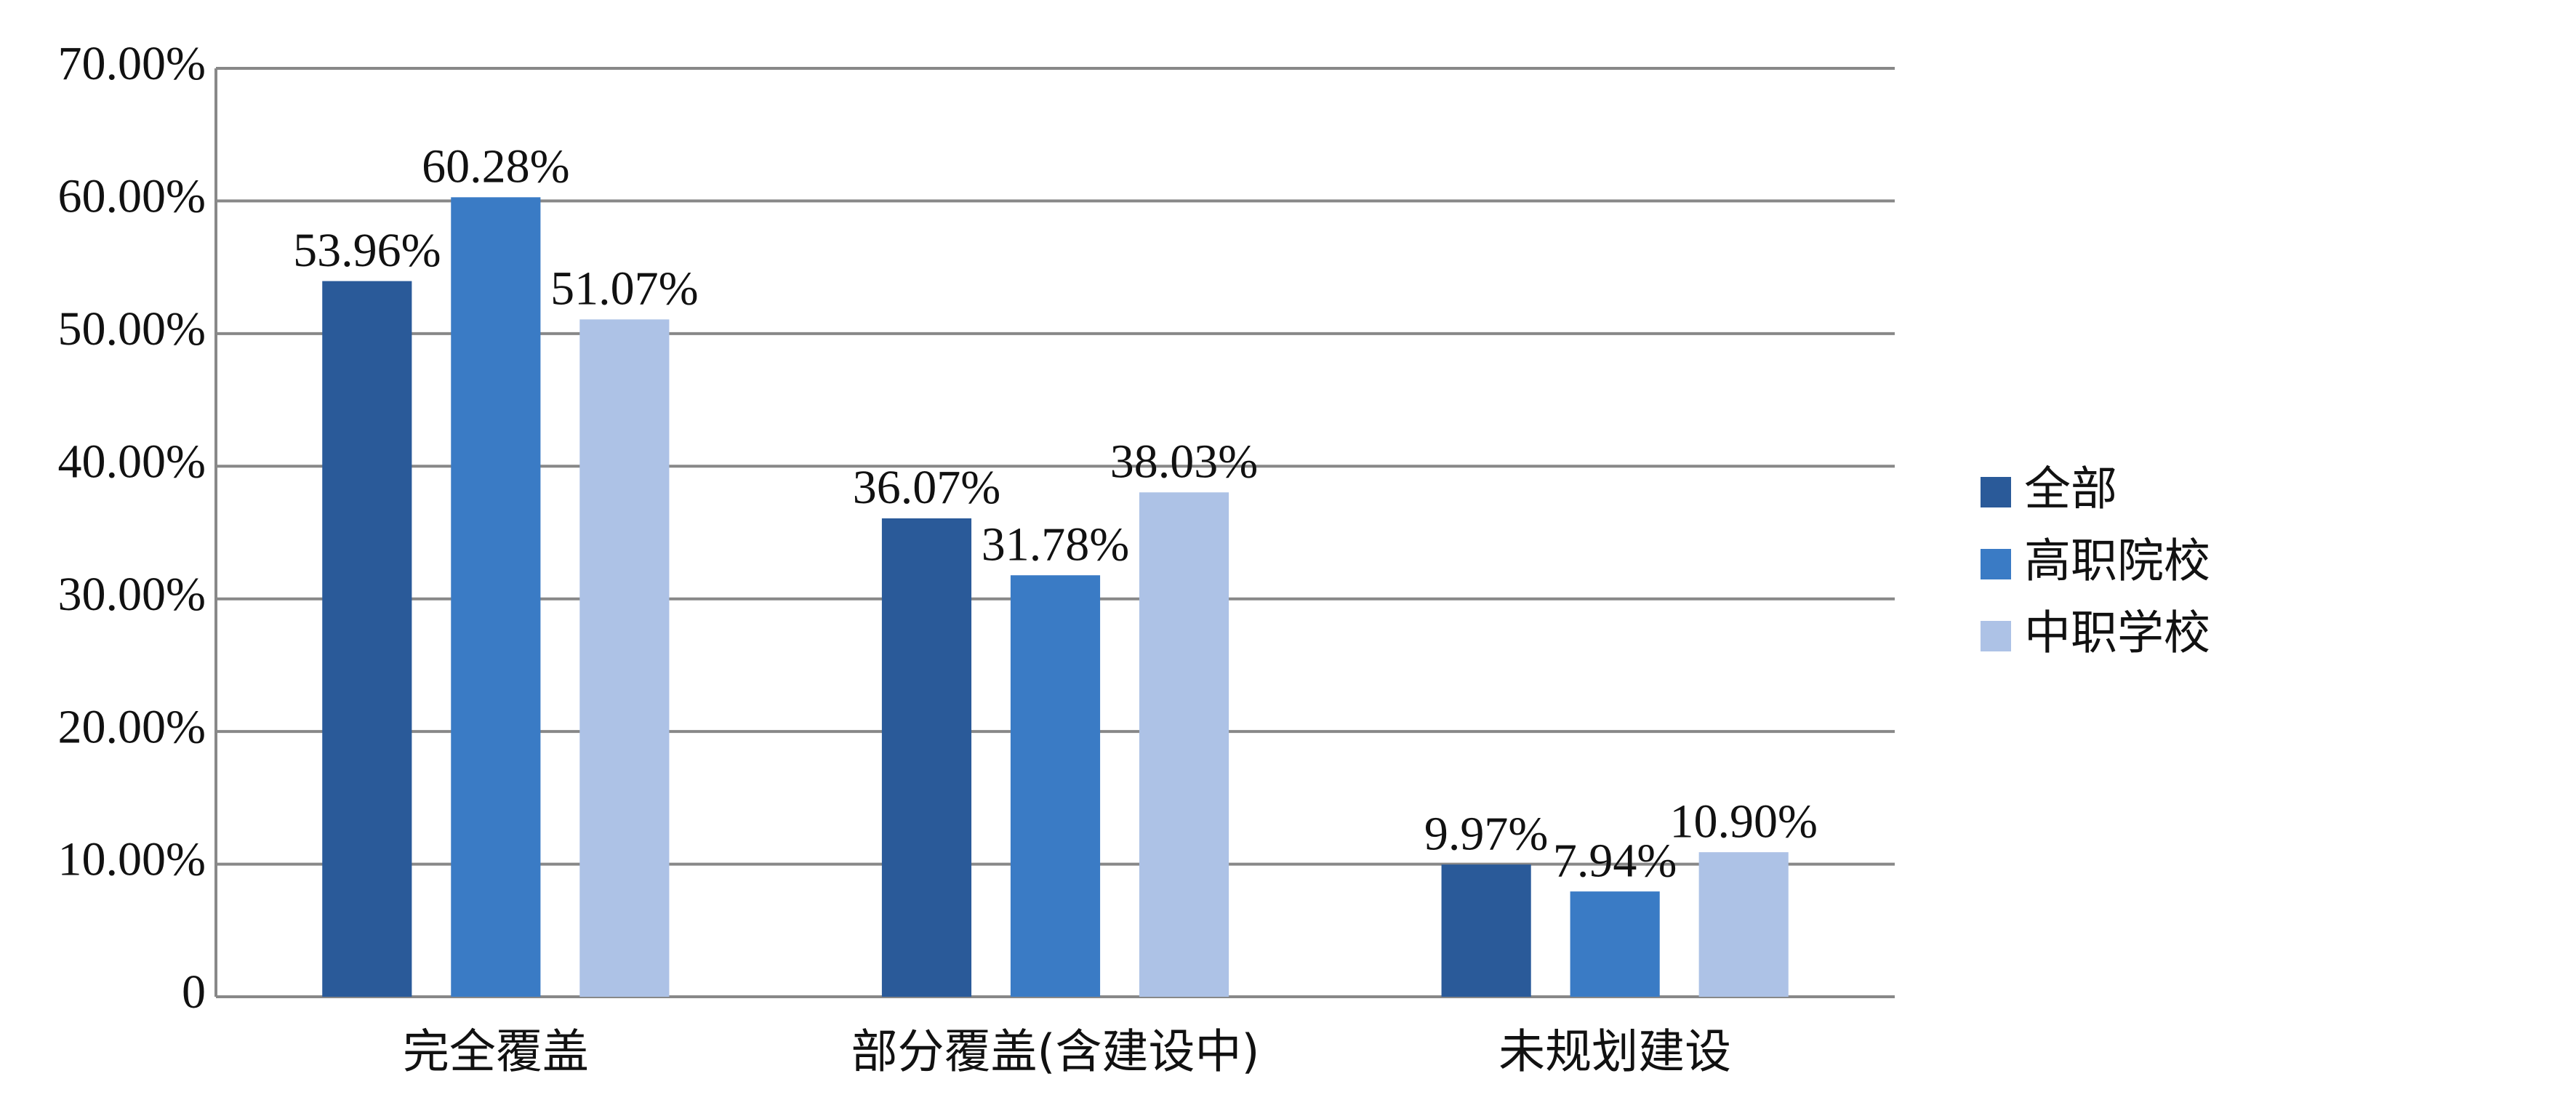  I want to click on value-label: 36.07%, so click(927, 487).